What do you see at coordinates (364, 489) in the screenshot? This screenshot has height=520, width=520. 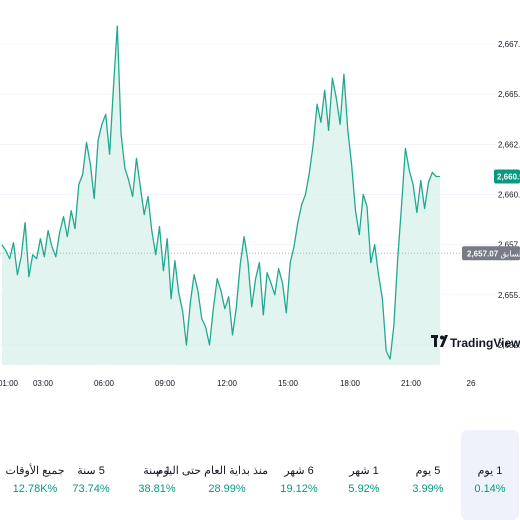 I see `performance-period-value: 5.92%` at bounding box center [364, 489].